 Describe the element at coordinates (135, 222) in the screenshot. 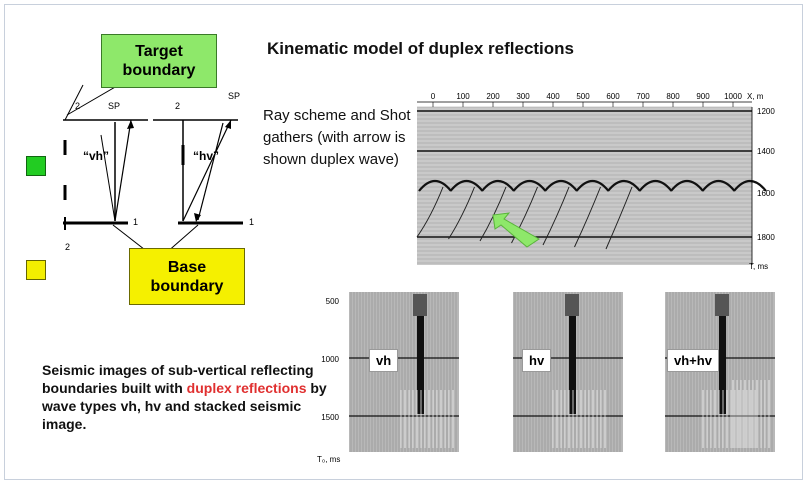

I see `left-num-right: 1` at that location.